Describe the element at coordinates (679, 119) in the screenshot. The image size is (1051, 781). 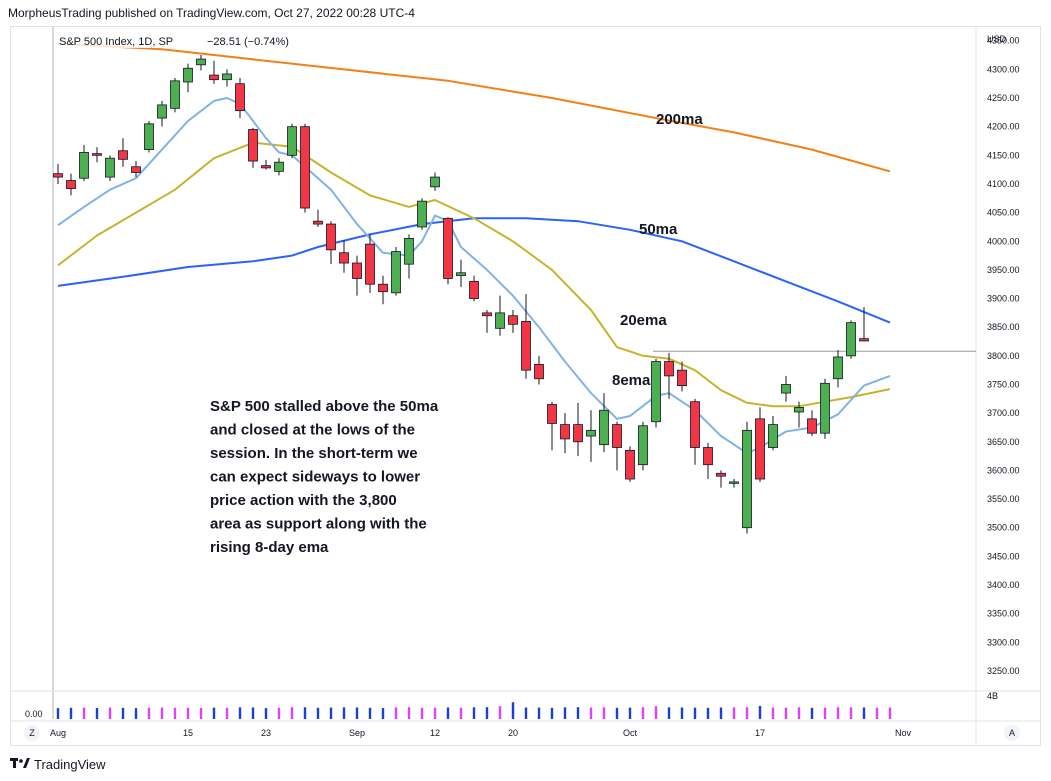
I see `ma200-label: 200ma` at that location.